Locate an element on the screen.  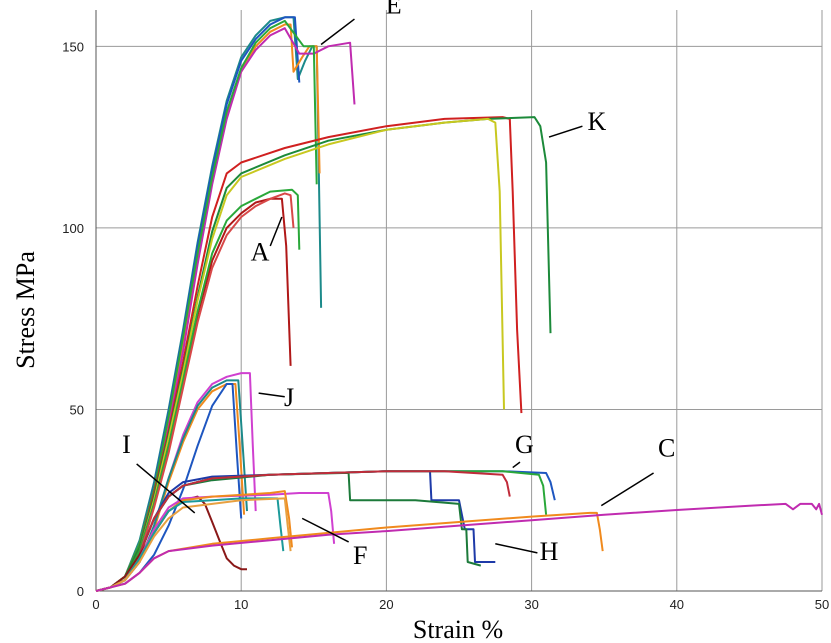
annotation-label-F: F is located at coordinates (360, 555).